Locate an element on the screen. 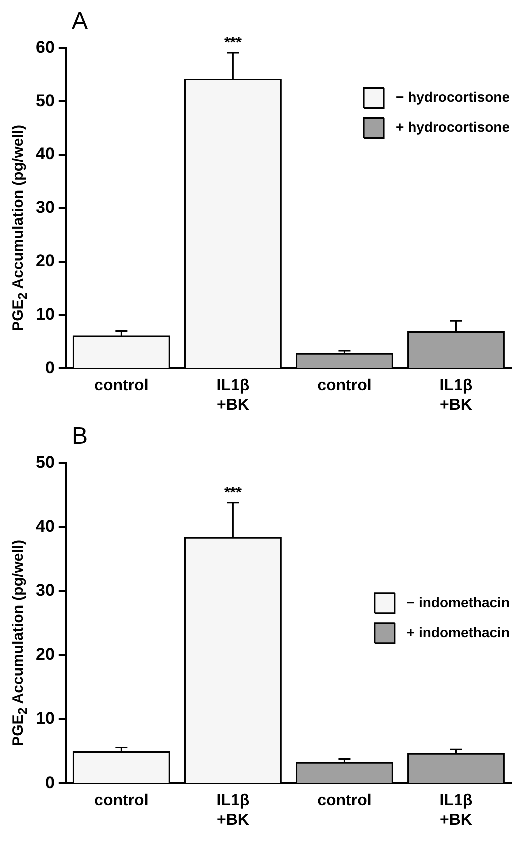 The image size is (526, 857). chart-title: B is located at coordinates (80, 436).